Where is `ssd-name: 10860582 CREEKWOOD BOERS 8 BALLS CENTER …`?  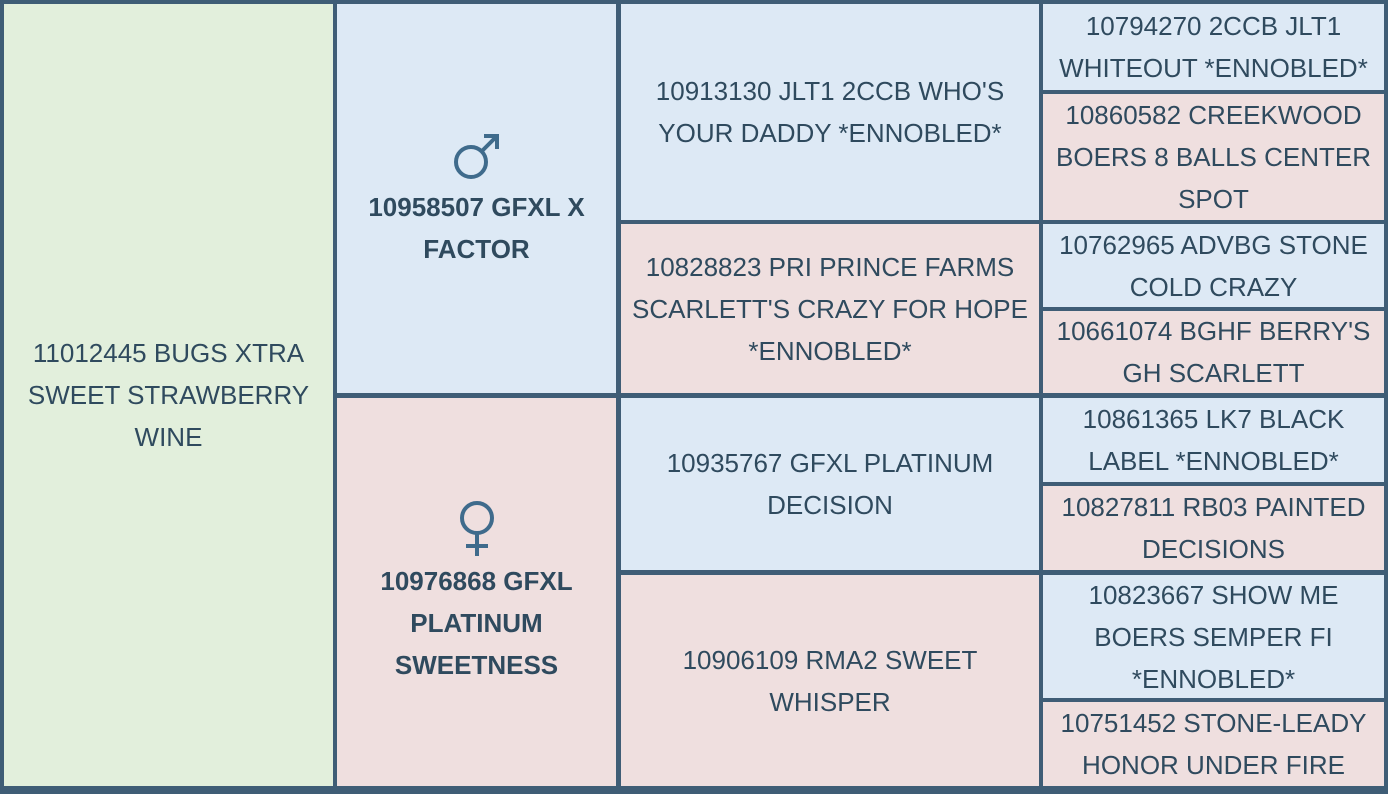
ssd-name: 10860582 CREEKWOOD BOERS 8 BALLS CENTER … is located at coordinates (1213, 157).